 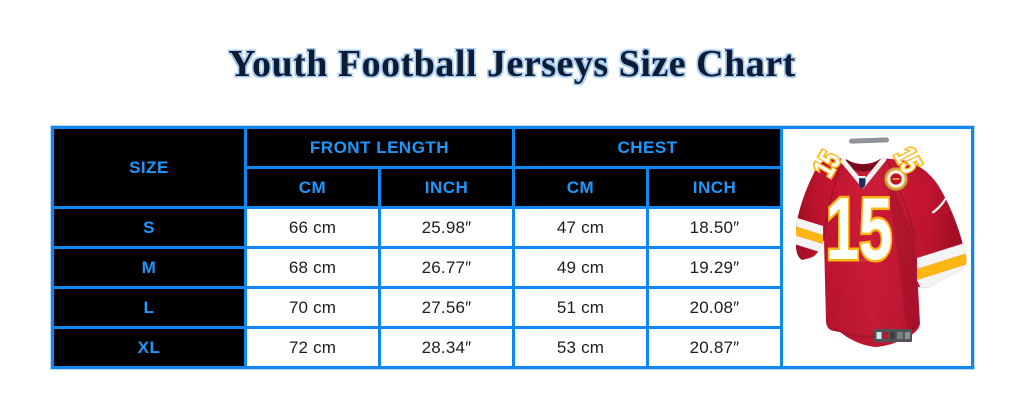 What do you see at coordinates (896, 179) in the screenshot?
I see `chest-patch` at bounding box center [896, 179].